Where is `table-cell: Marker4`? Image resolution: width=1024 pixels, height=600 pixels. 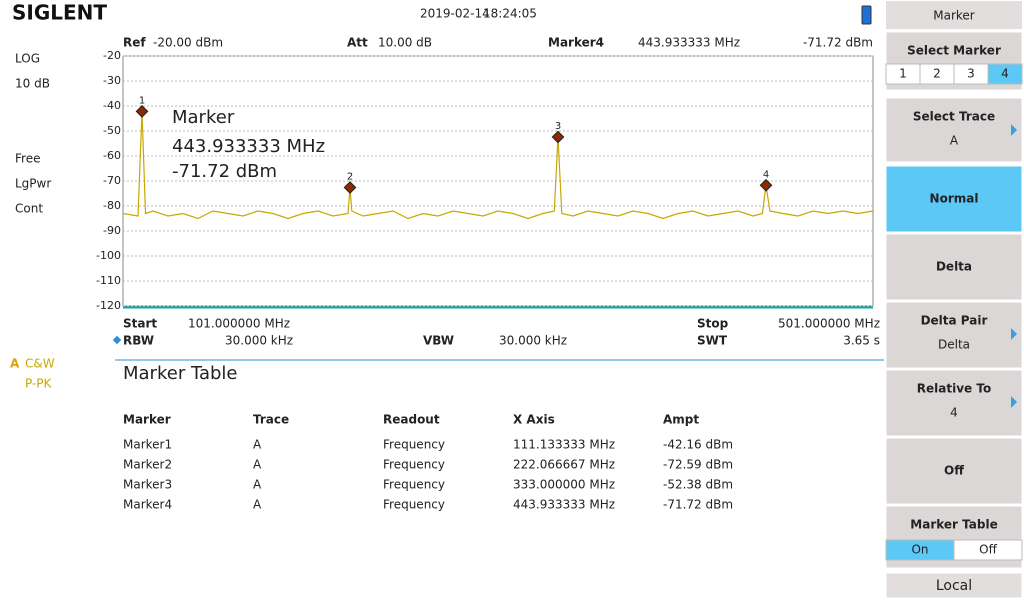 table-cell: Marker4 is located at coordinates (147, 505).